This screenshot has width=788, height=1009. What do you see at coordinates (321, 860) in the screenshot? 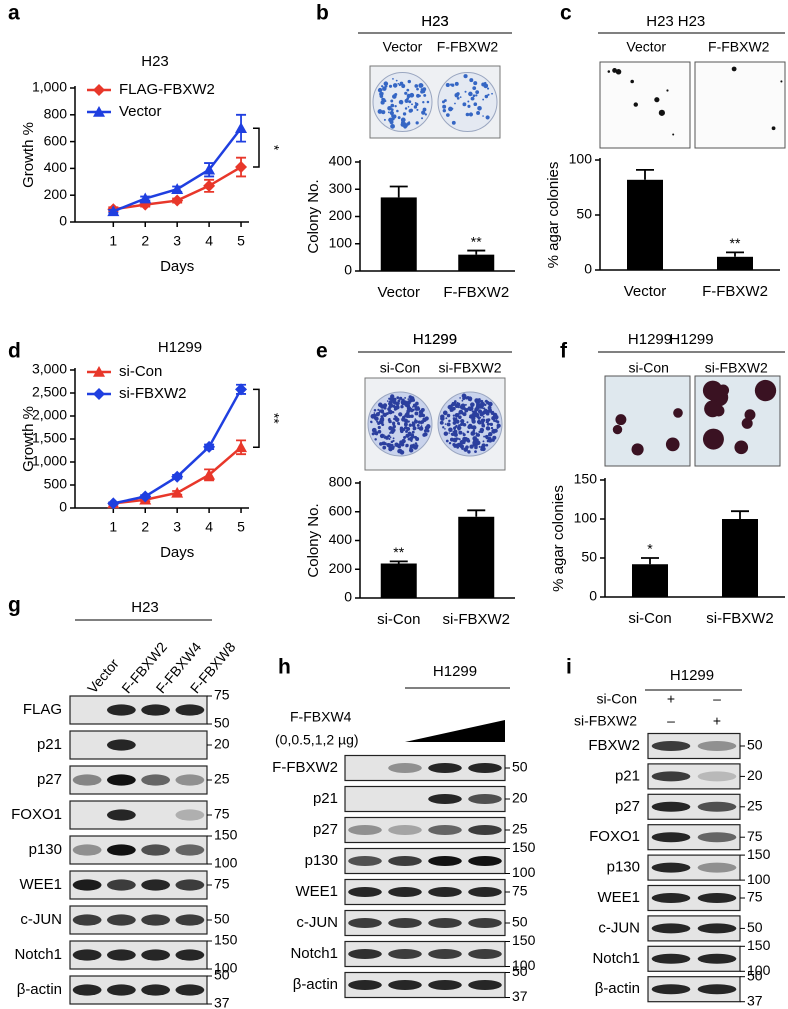
I see `row-label: p130` at bounding box center [321, 860].